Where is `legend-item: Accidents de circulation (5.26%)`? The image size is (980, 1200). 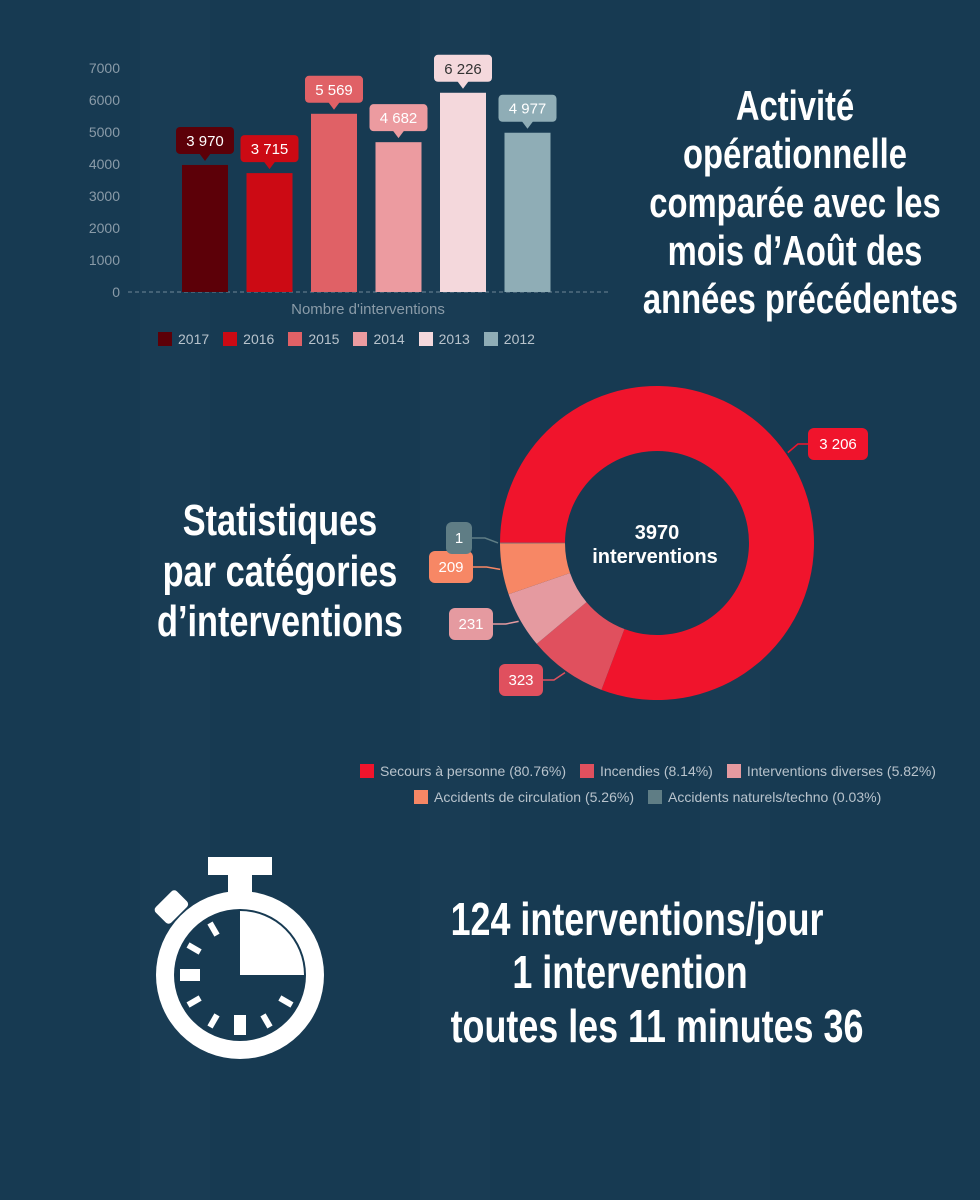 legend-item: Accidents de circulation (5.26%) is located at coordinates (524, 797).